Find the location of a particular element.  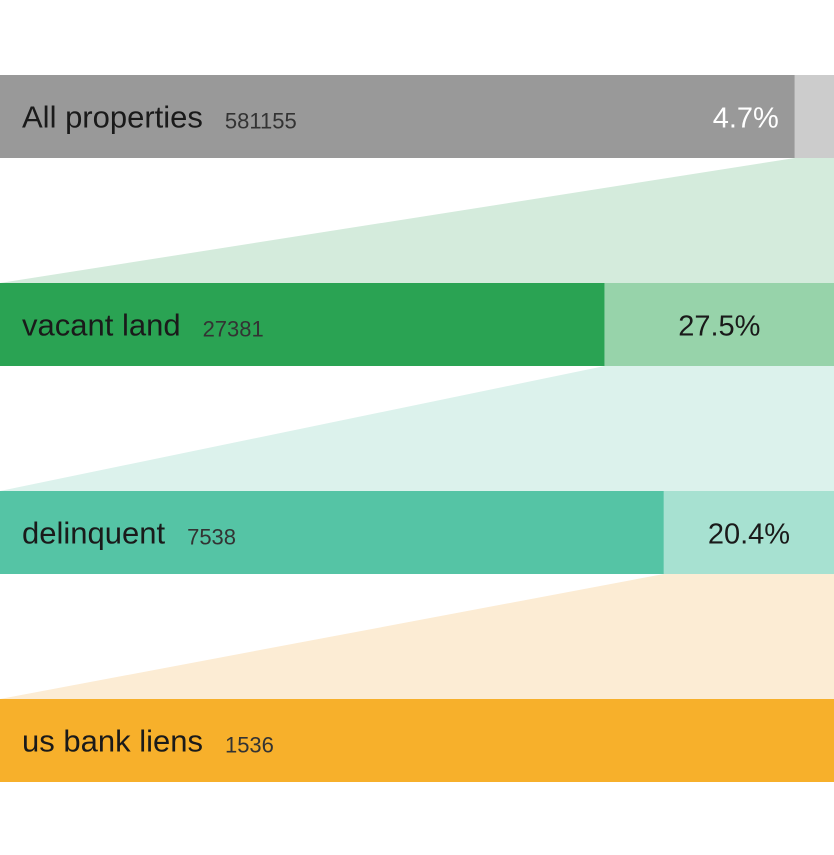

bar-all-properties is located at coordinates (397, 116).